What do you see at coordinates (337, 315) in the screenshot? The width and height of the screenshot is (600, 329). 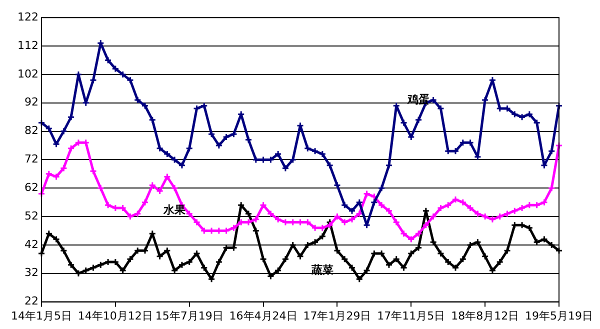 I see `x-tick-label: 17年1月29日` at bounding box center [337, 315].